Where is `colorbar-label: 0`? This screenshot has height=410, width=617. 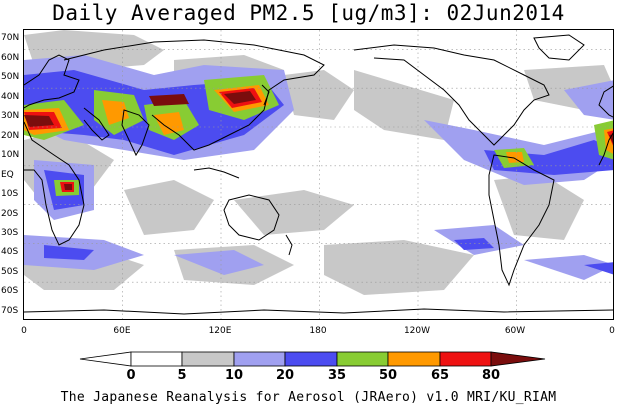
colorbar-label: 0 is located at coordinates (131, 375).